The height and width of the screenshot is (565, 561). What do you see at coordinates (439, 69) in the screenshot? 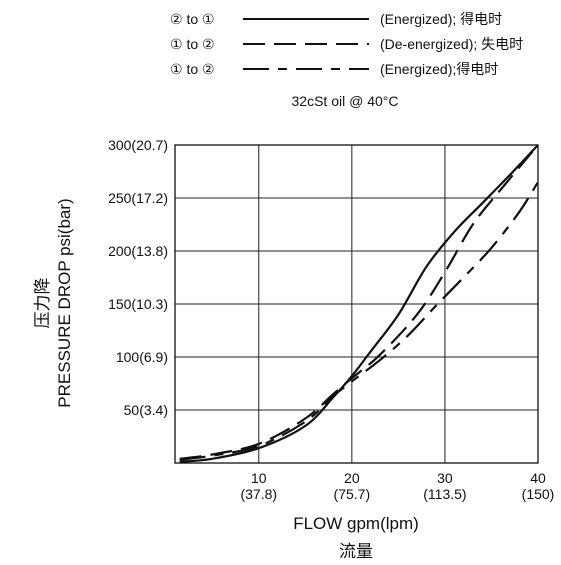
I see `legend-entry-description: (Energized);得电时` at bounding box center [439, 69].